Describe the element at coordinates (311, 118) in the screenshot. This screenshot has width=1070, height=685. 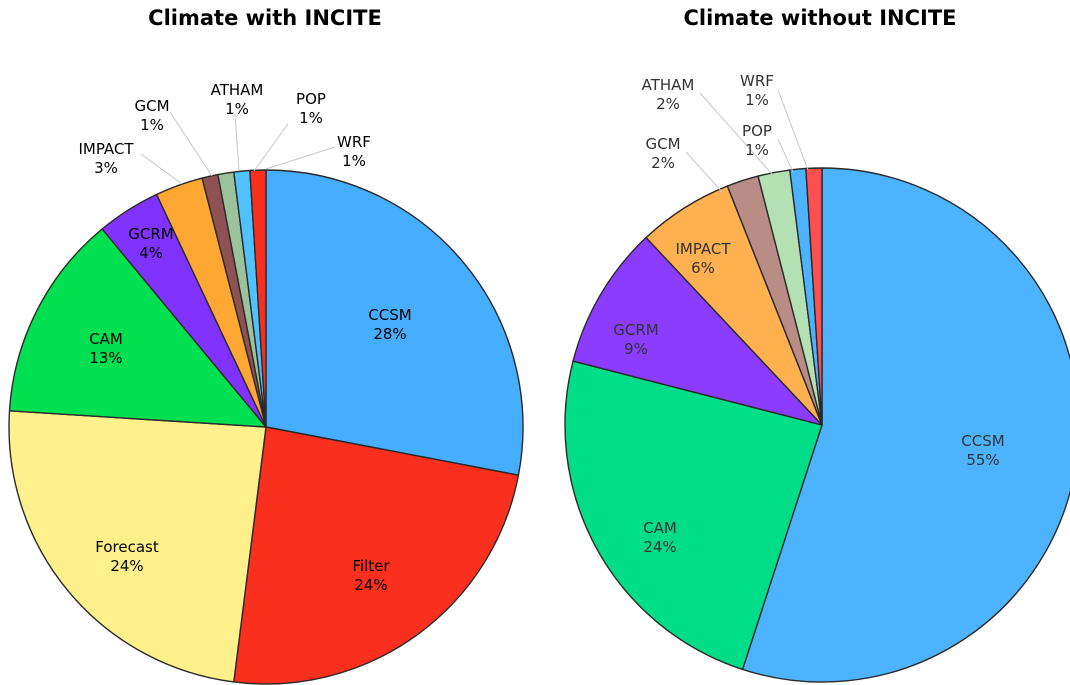
I see `with-incite-value-pop: 1%` at that location.